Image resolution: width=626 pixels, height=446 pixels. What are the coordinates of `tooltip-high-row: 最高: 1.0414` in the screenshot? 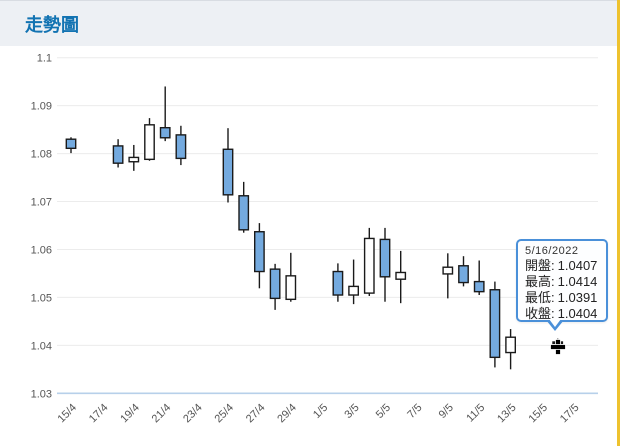 It's located at (561, 281).